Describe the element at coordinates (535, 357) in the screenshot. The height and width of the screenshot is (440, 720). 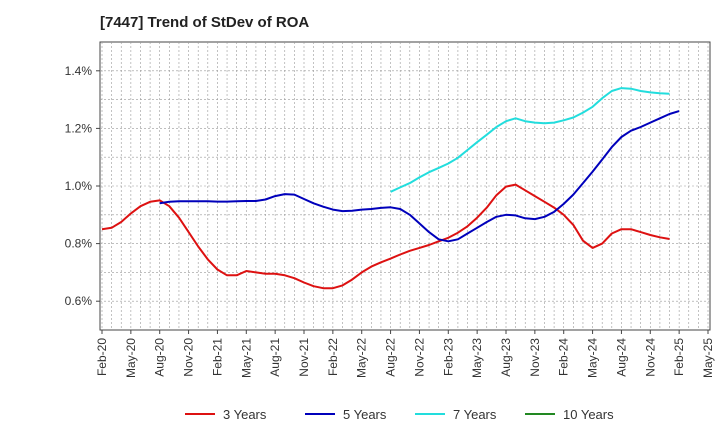
I see `x-tick-label: Nov-23` at that location.